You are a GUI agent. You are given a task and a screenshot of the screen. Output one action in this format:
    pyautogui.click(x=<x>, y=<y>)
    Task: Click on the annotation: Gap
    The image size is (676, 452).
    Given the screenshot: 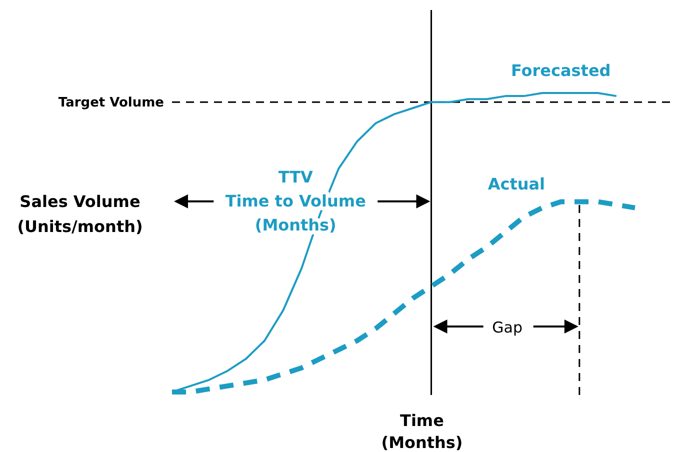 What is the action you would take?
    pyautogui.click(x=507, y=327)
    